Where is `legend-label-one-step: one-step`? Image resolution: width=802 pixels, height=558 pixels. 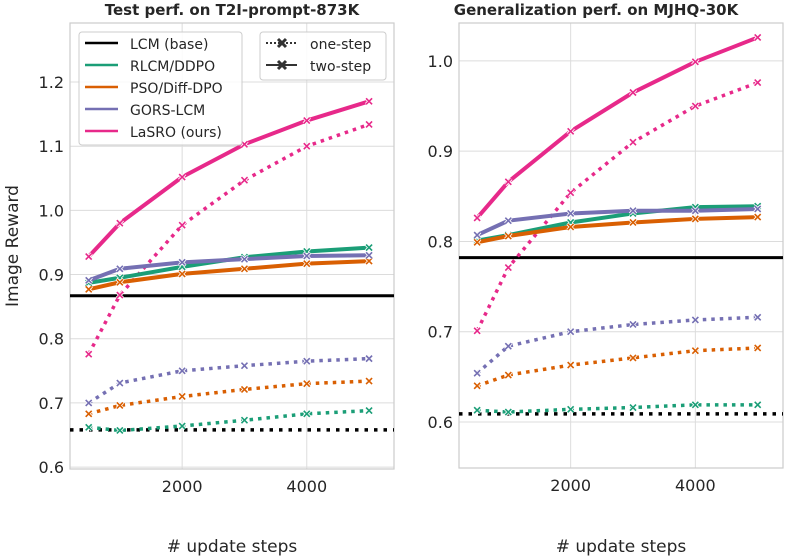 legend-label-one-step: one-step is located at coordinates (341, 45).